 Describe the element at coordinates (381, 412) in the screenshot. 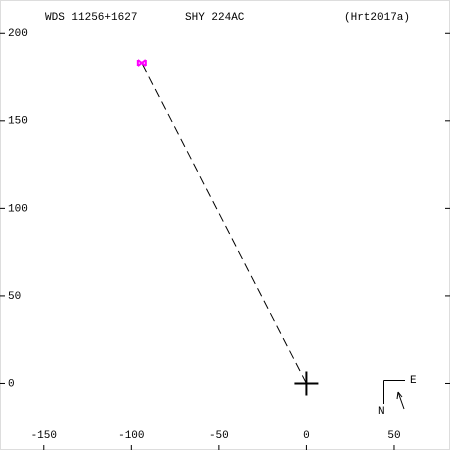

I see `compass-north: N` at that location.